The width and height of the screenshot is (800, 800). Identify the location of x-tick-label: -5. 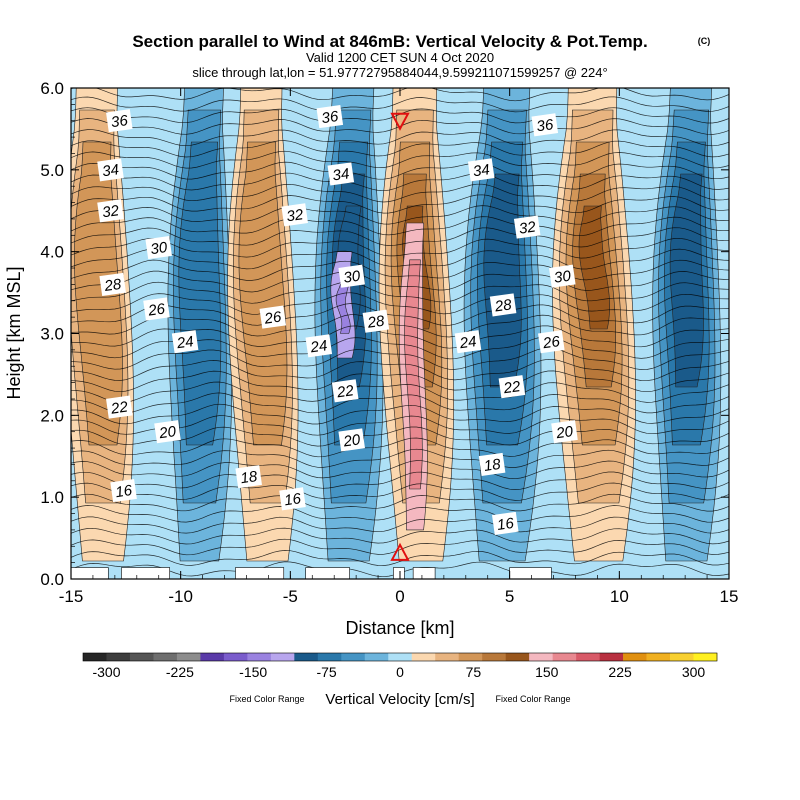
(290, 596).